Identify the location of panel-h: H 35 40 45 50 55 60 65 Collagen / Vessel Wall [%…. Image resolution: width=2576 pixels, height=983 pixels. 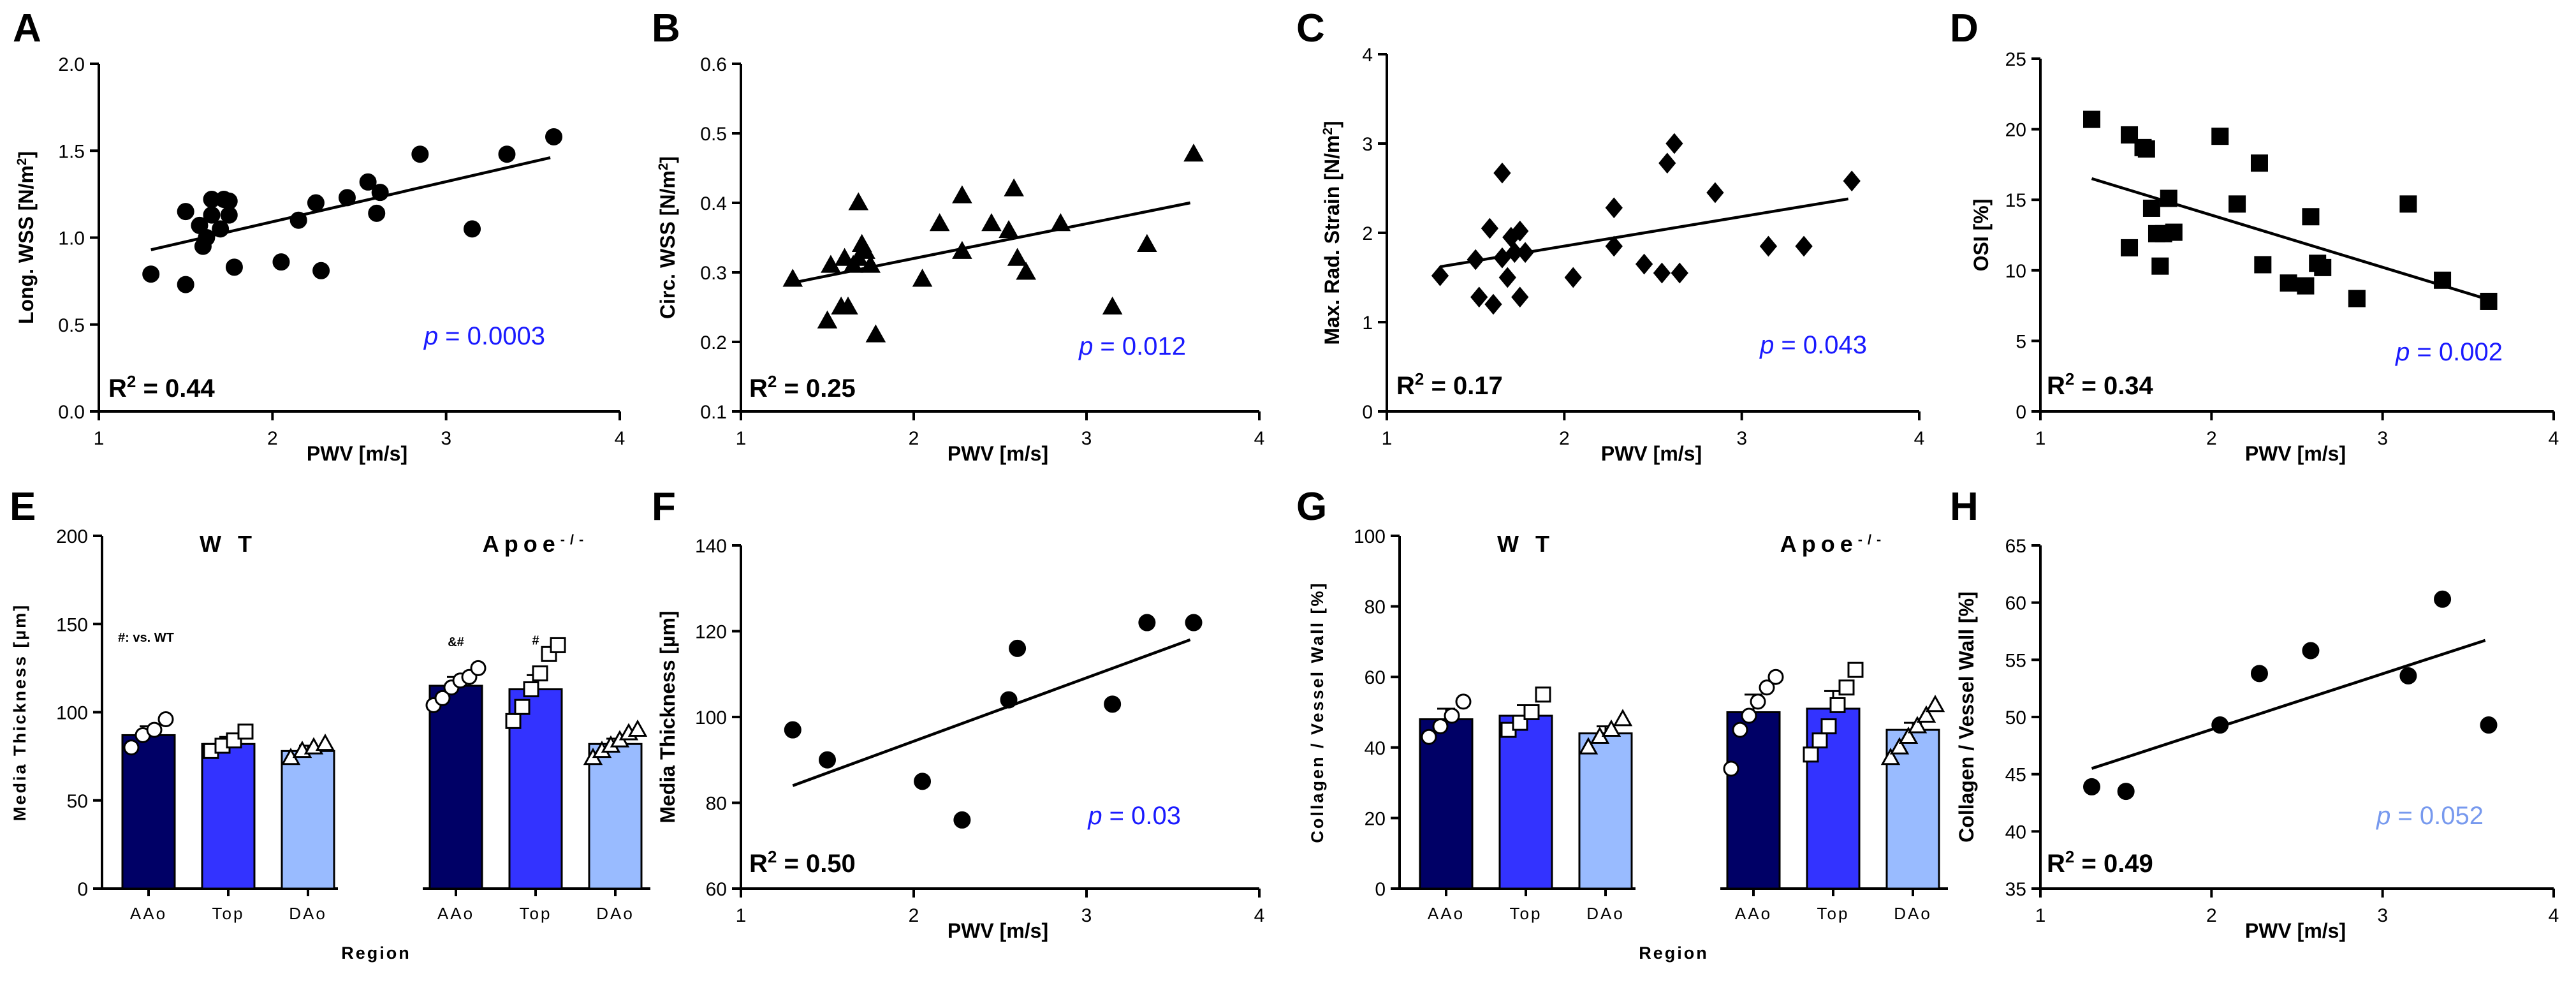
(2254, 714).